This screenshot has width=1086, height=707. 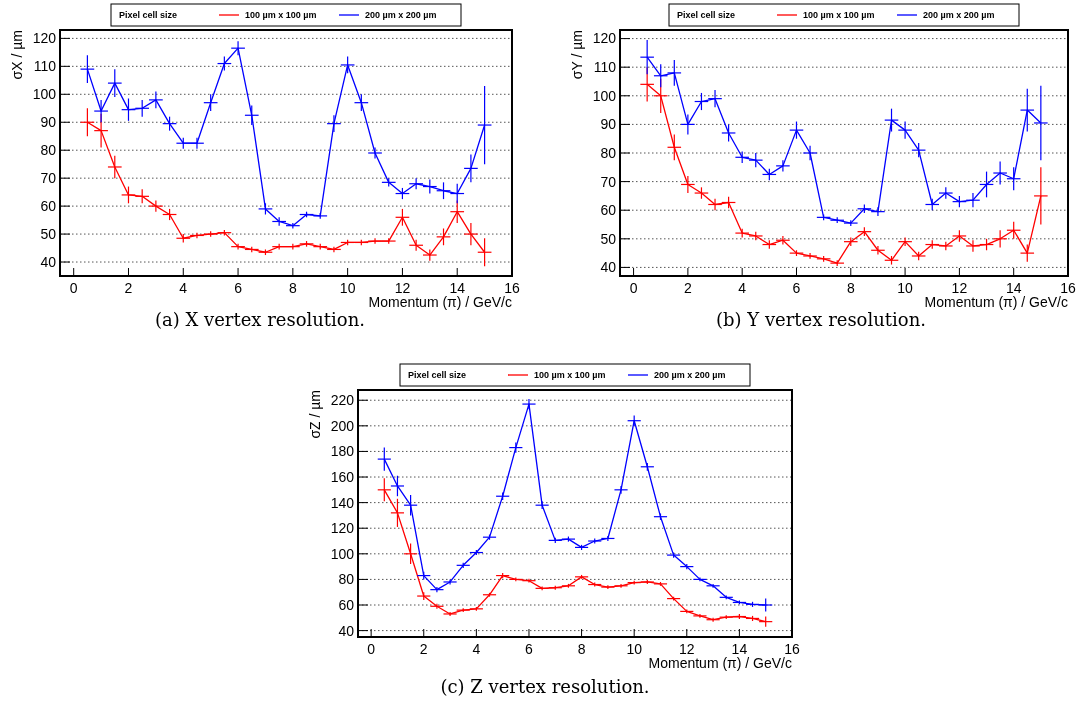 I want to click on y-tick-label: 140, so click(x=342, y=502).